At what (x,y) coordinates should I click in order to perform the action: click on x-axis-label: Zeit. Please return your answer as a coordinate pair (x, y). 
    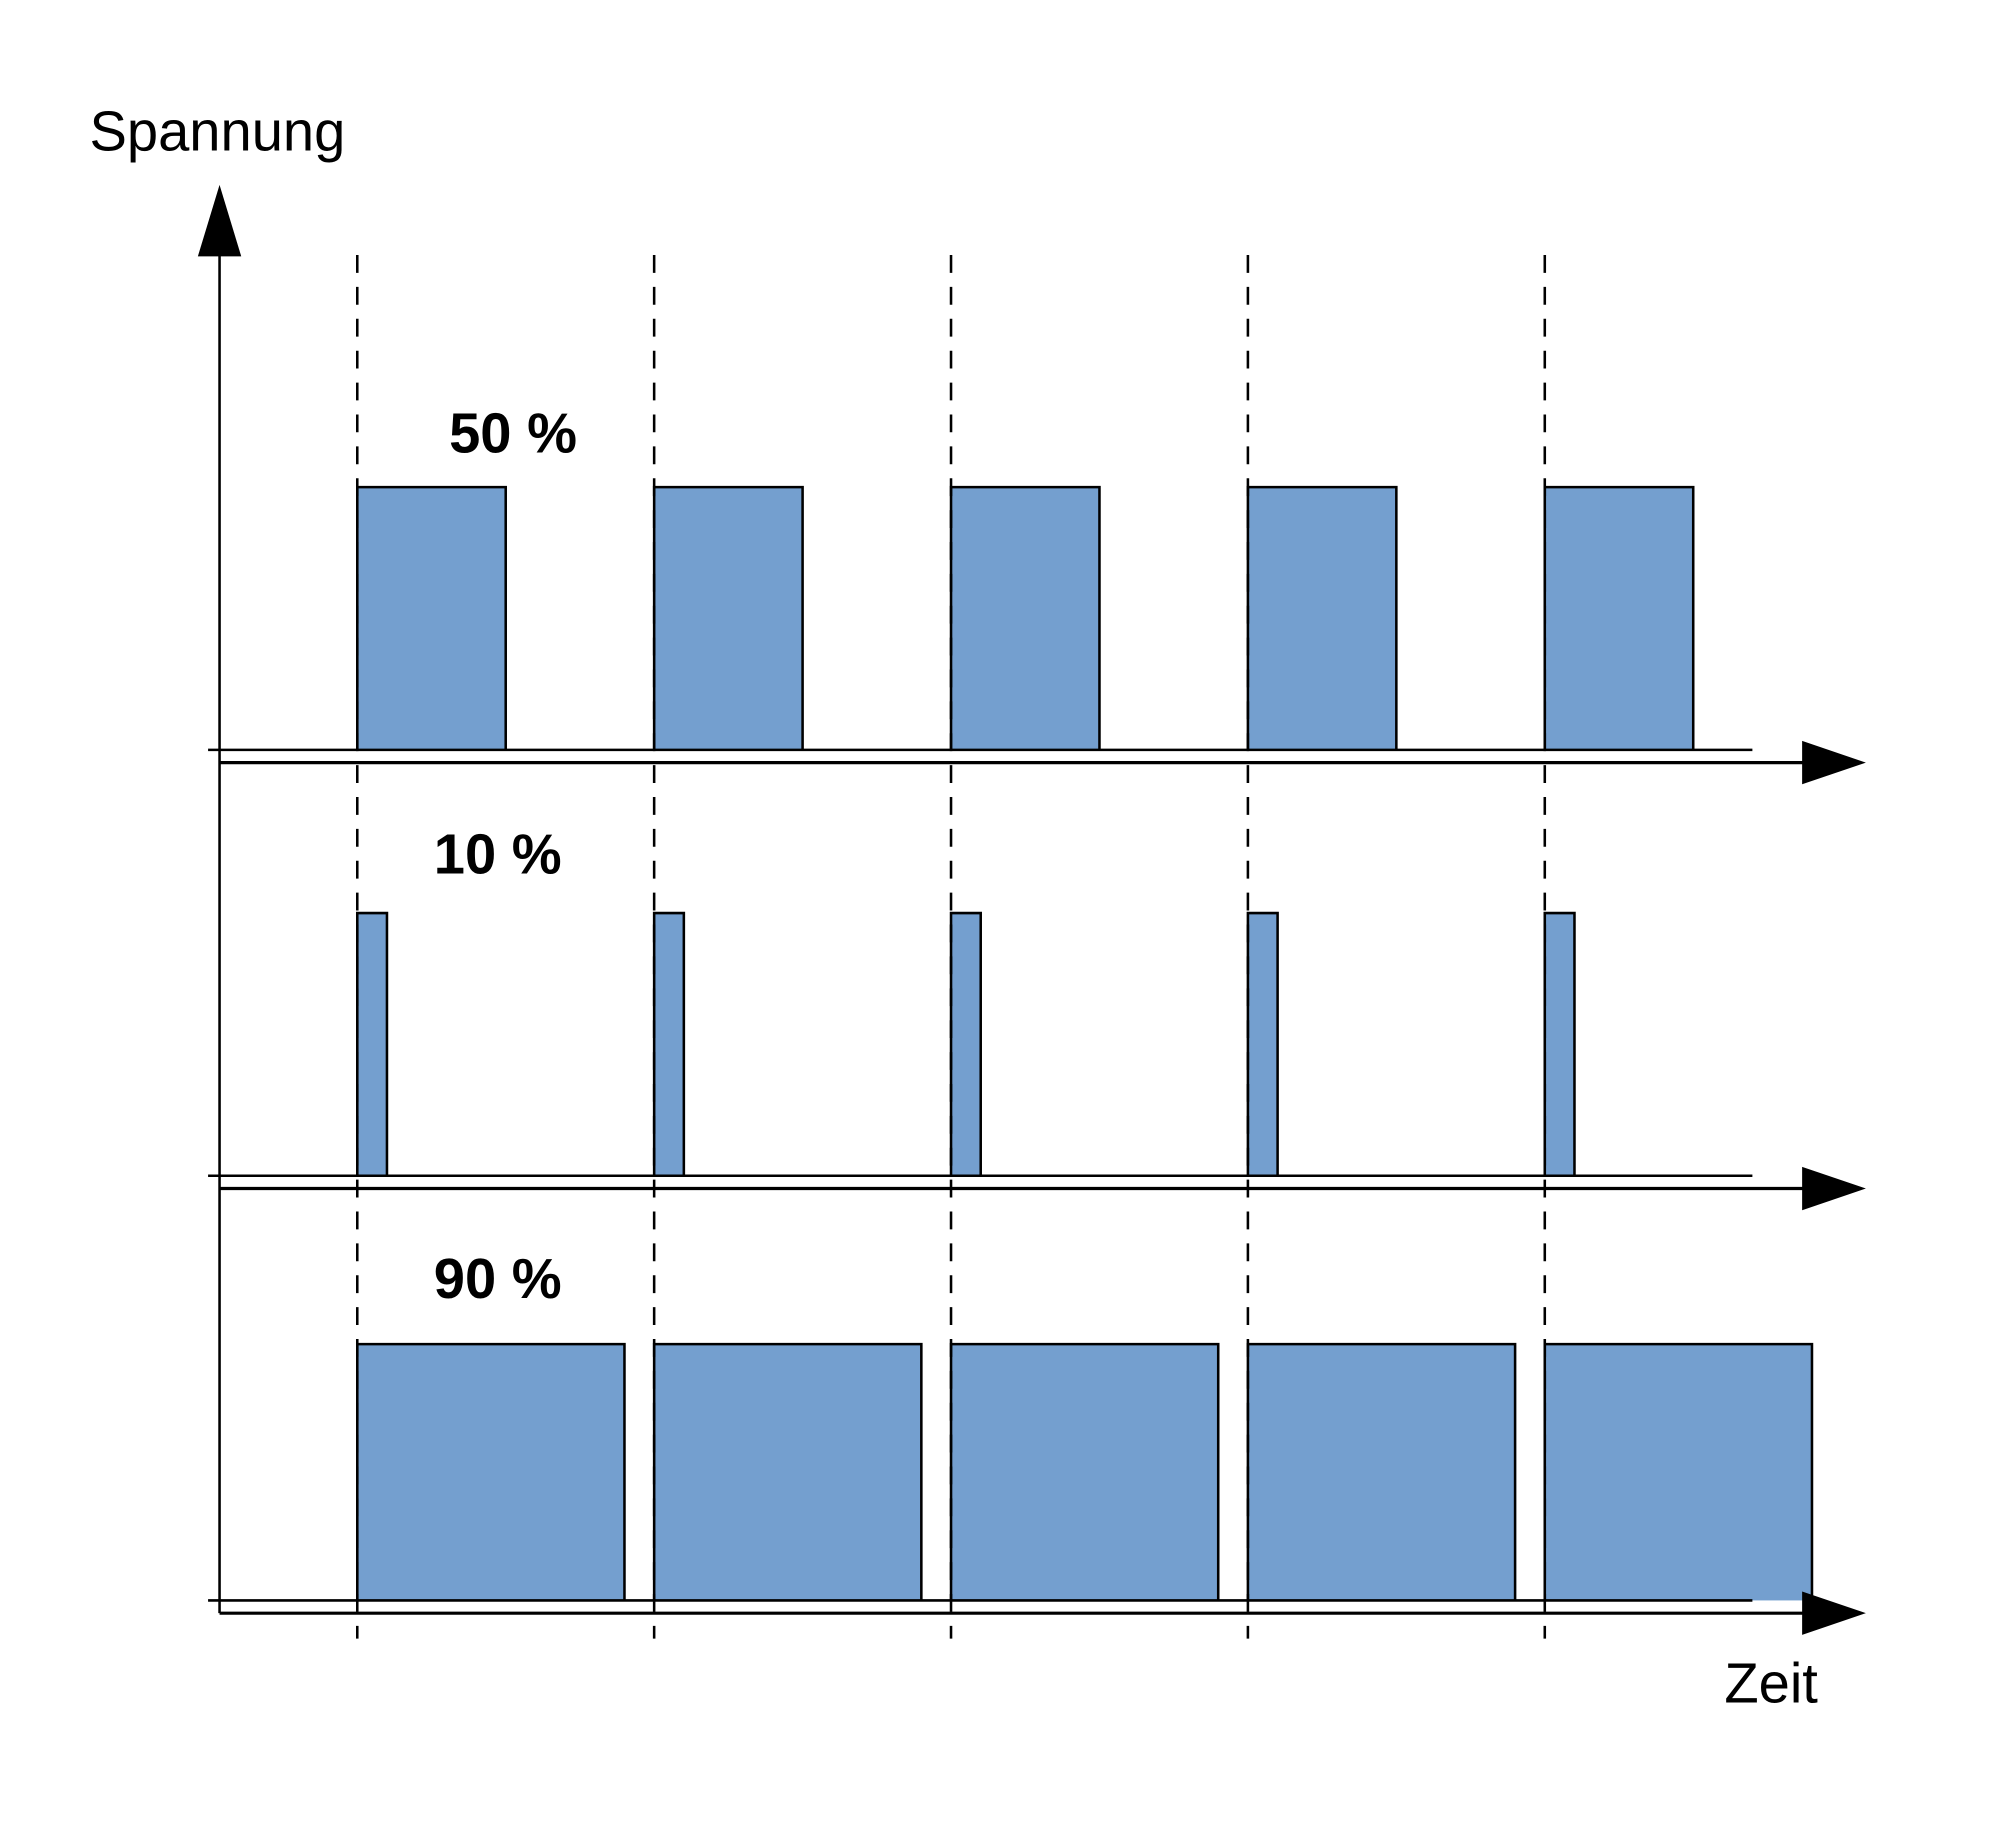
    Looking at the image, I should click on (1771, 1682).